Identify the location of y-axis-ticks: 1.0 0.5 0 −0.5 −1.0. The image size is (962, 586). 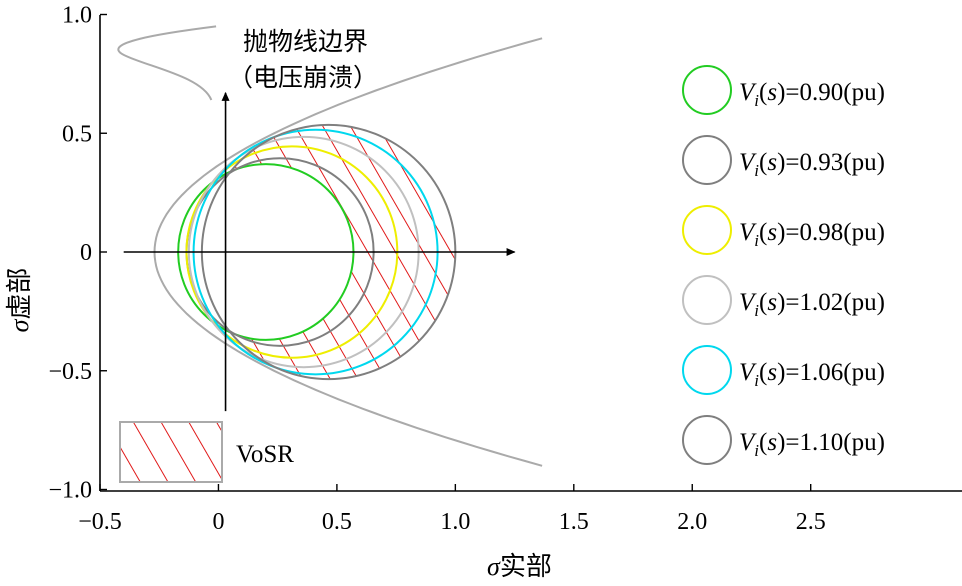
(77, 253).